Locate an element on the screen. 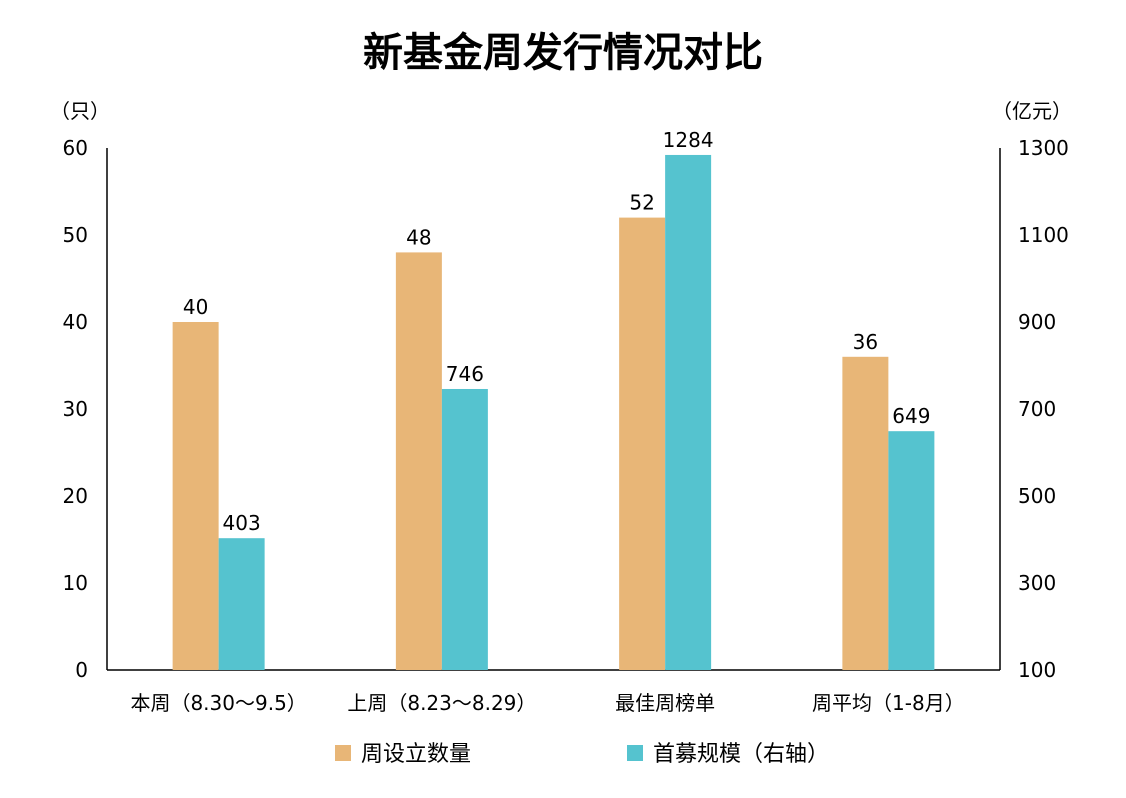  legend-label: 首募规模（右轴） is located at coordinates (741, 754).